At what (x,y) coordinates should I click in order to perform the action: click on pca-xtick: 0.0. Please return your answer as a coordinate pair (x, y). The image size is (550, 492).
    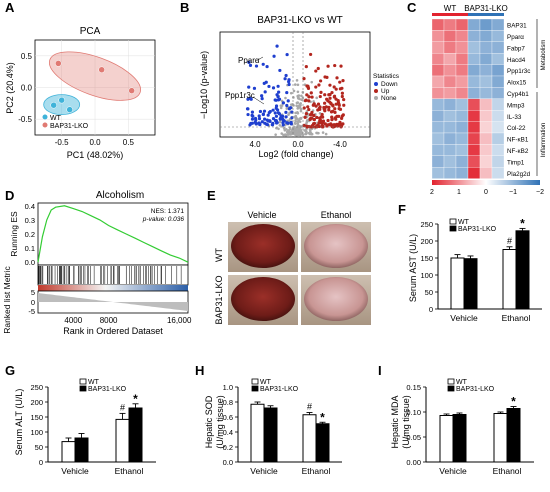
    Looking at the image, I should click on (95, 142).